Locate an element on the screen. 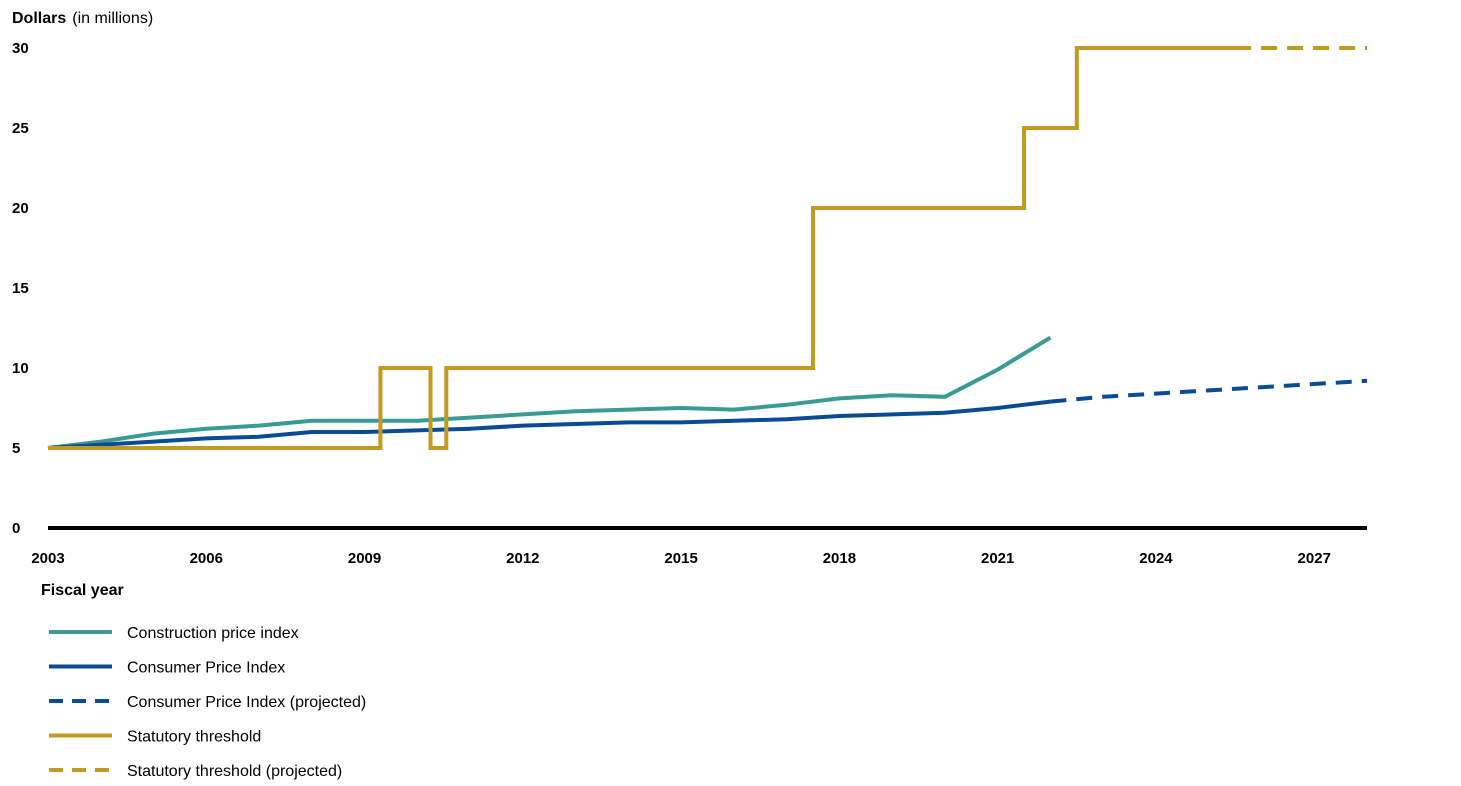  y-axis-title: Dollars (in millions) is located at coordinates (82, 18).